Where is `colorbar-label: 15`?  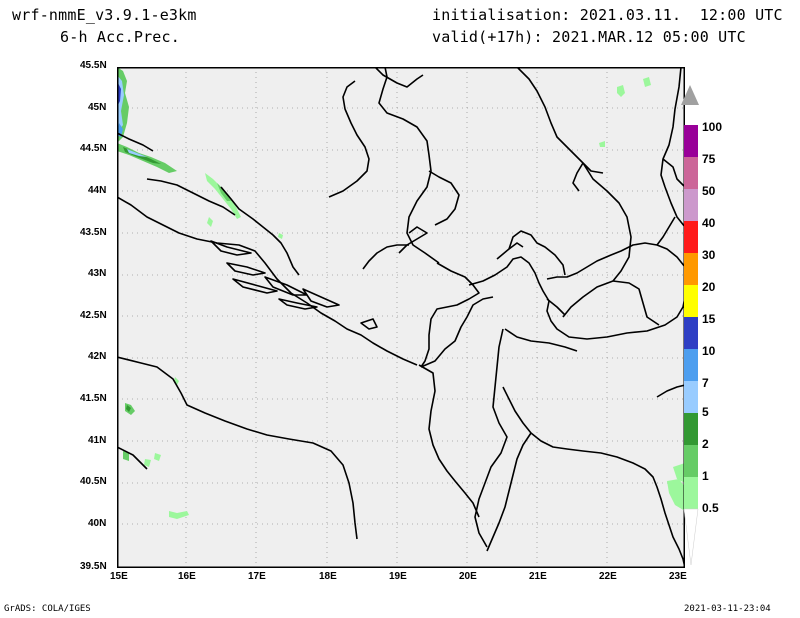 colorbar-label: 15 is located at coordinates (709, 319).